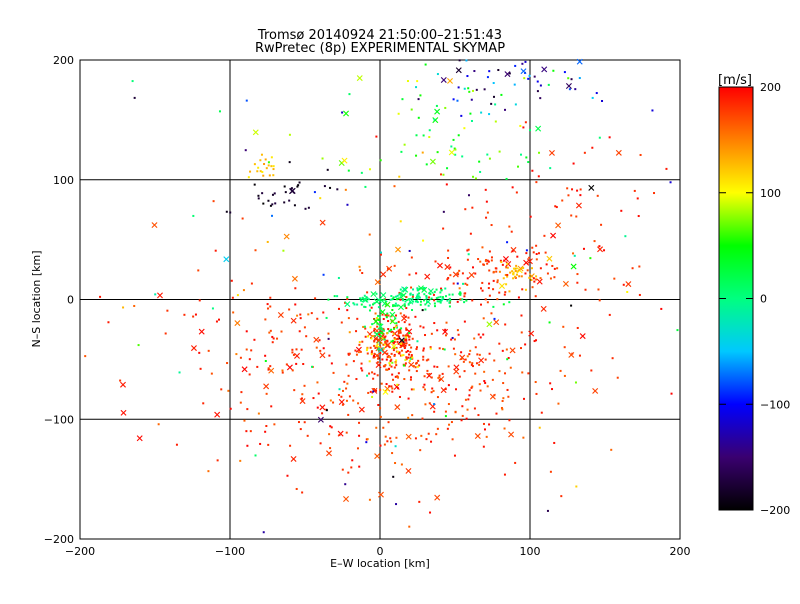 The height and width of the screenshot is (604, 800). What do you see at coordinates (63, 180) in the screenshot?
I see `y-tick-label: 100` at bounding box center [63, 180].